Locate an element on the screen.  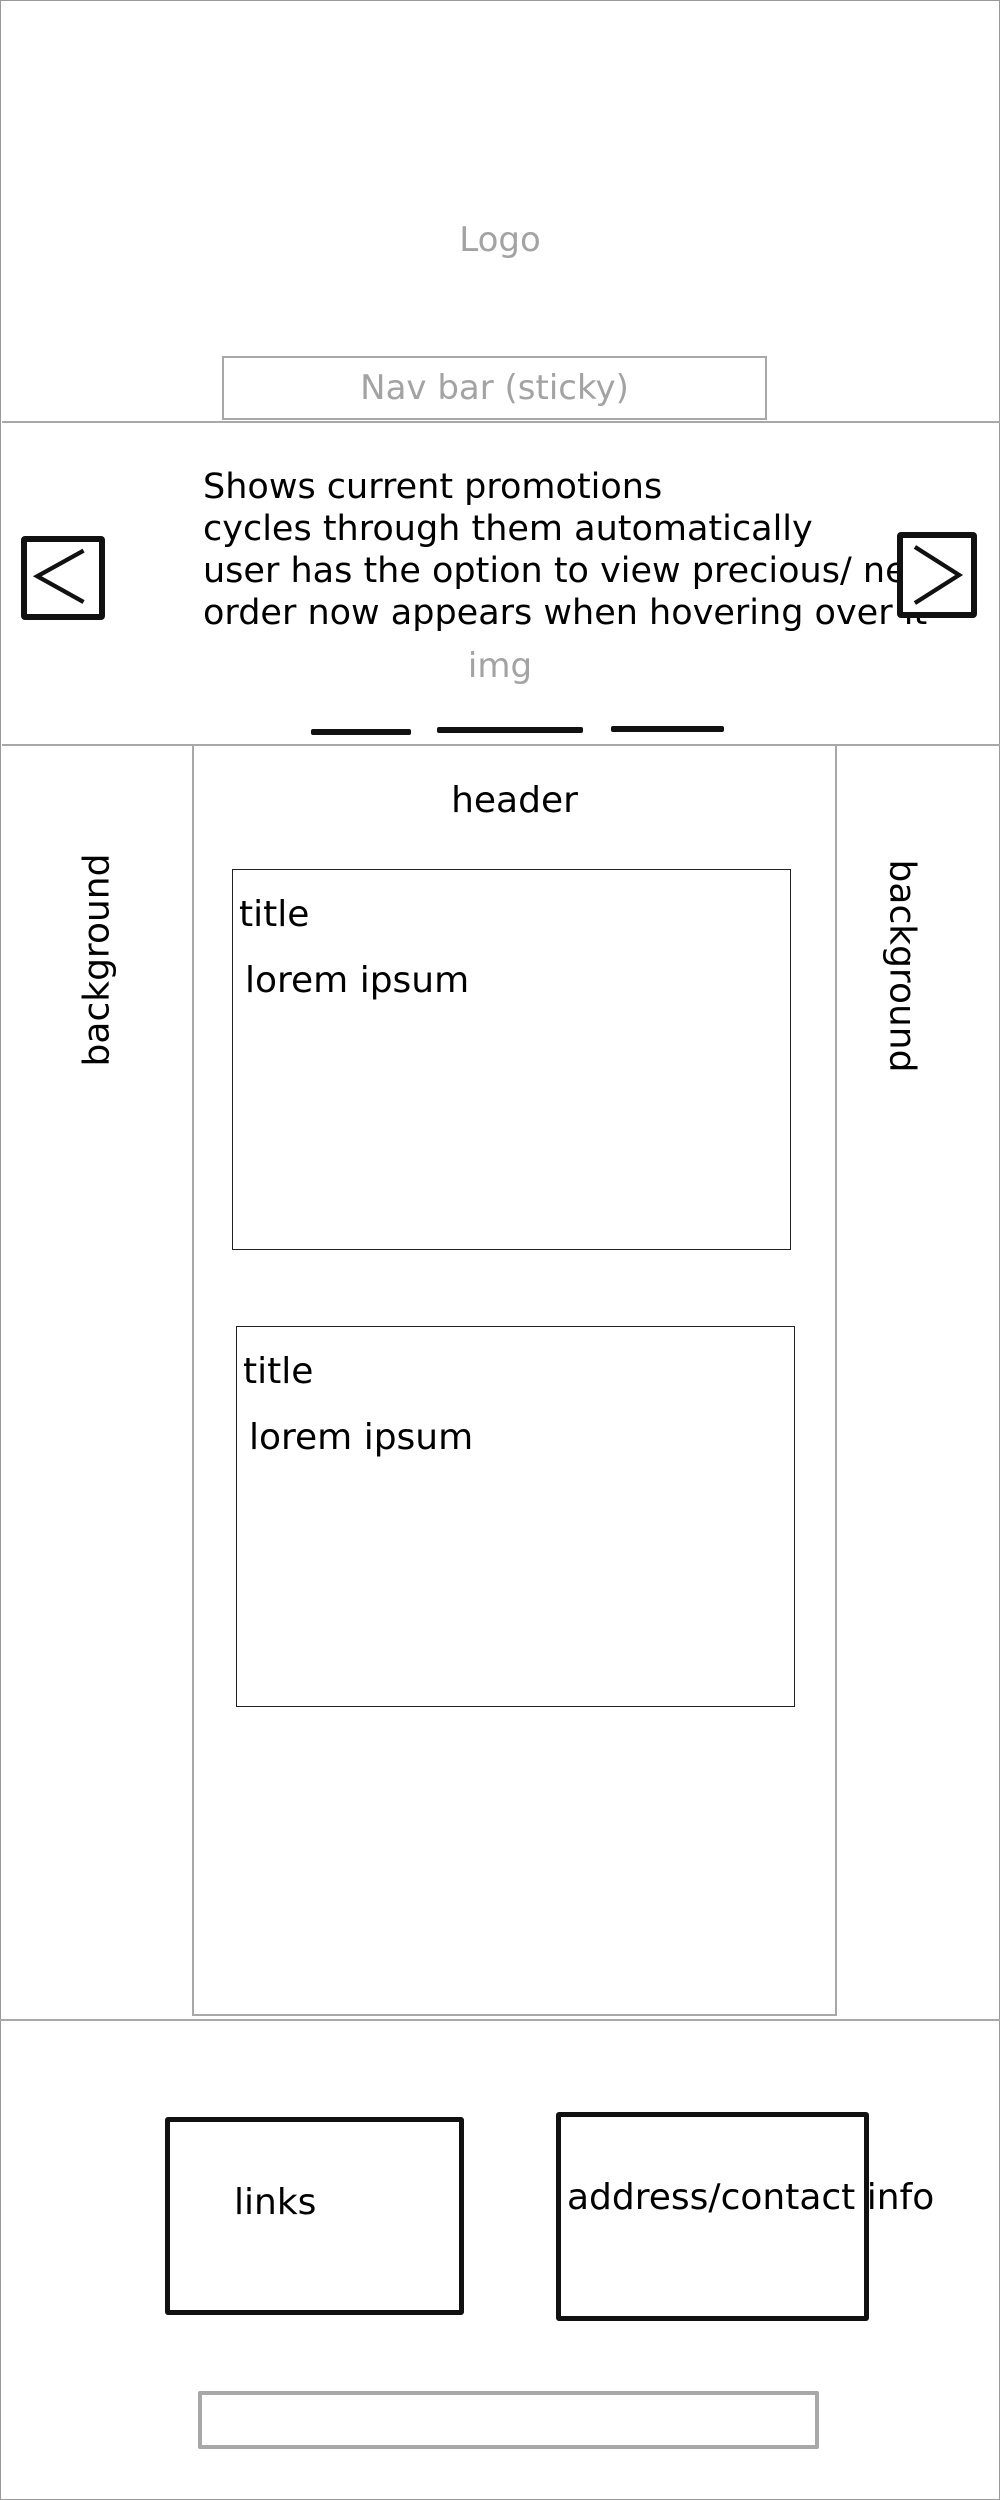
carousel-prev-button is located at coordinates (63, 578).